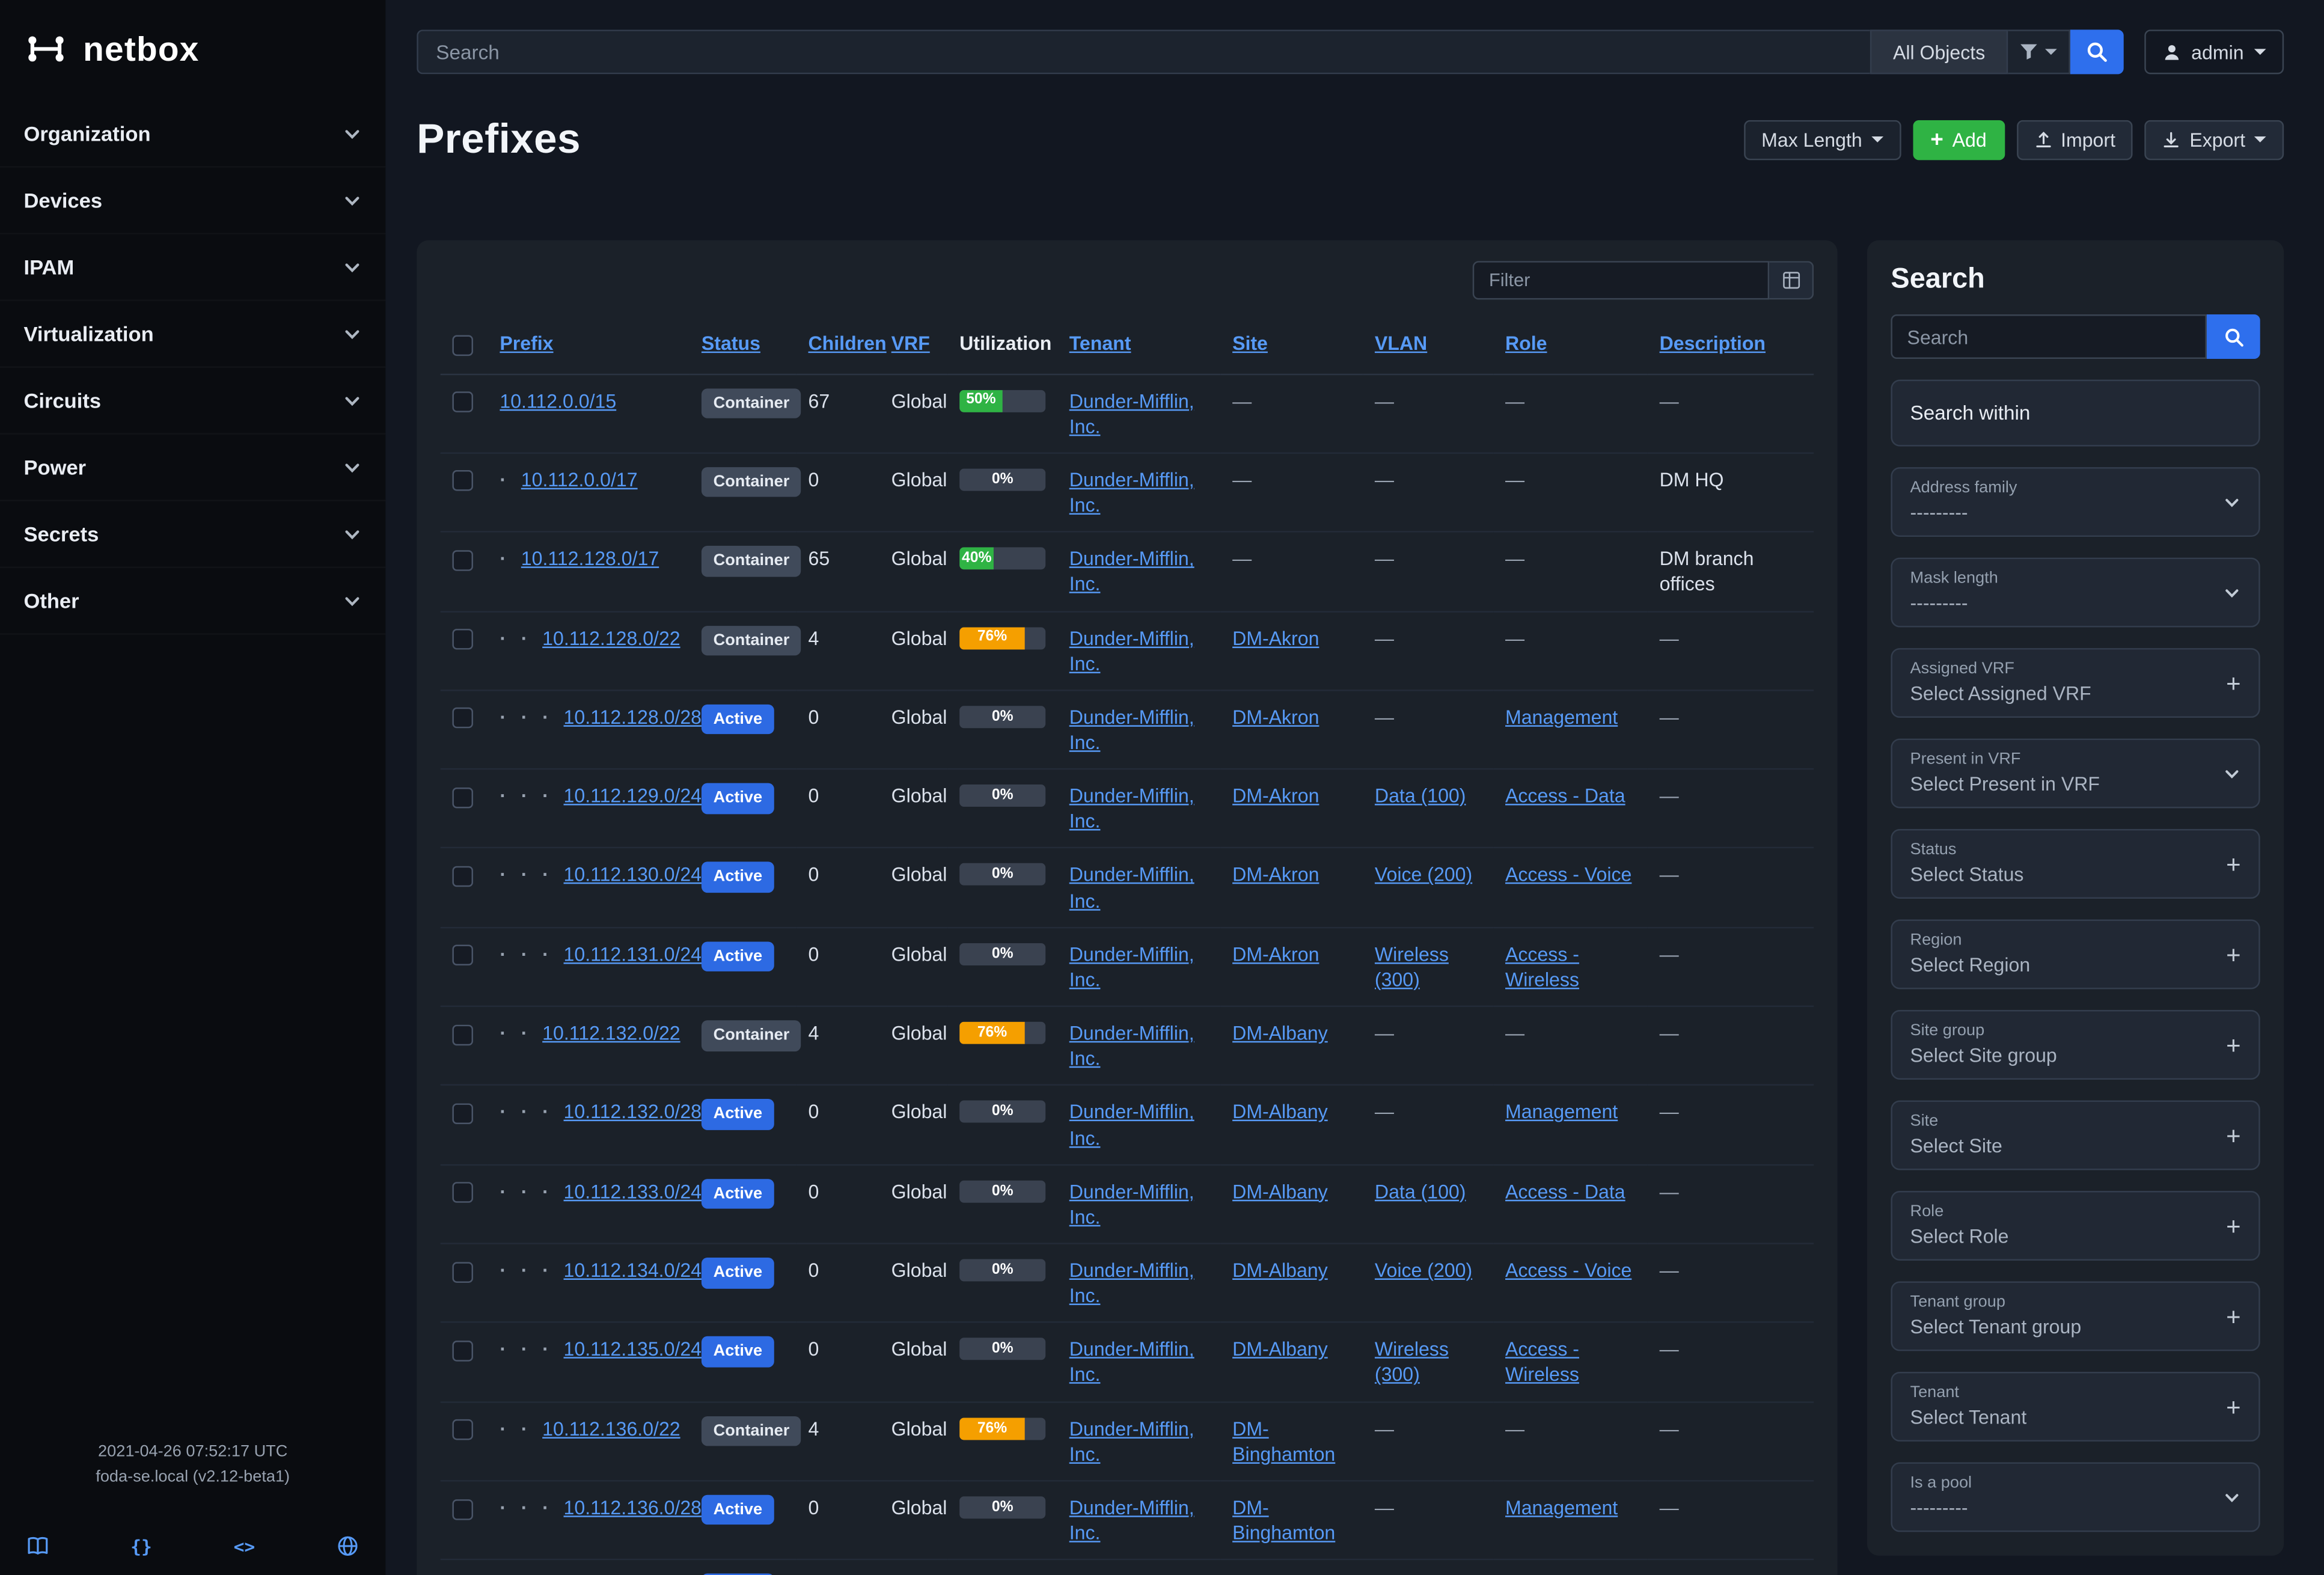 The image size is (2324, 1575). Describe the element at coordinates (2075, 683) in the screenshot. I see `filter-field-assigned-vrf: Assigned VRF Select Assigned VRF +` at that location.